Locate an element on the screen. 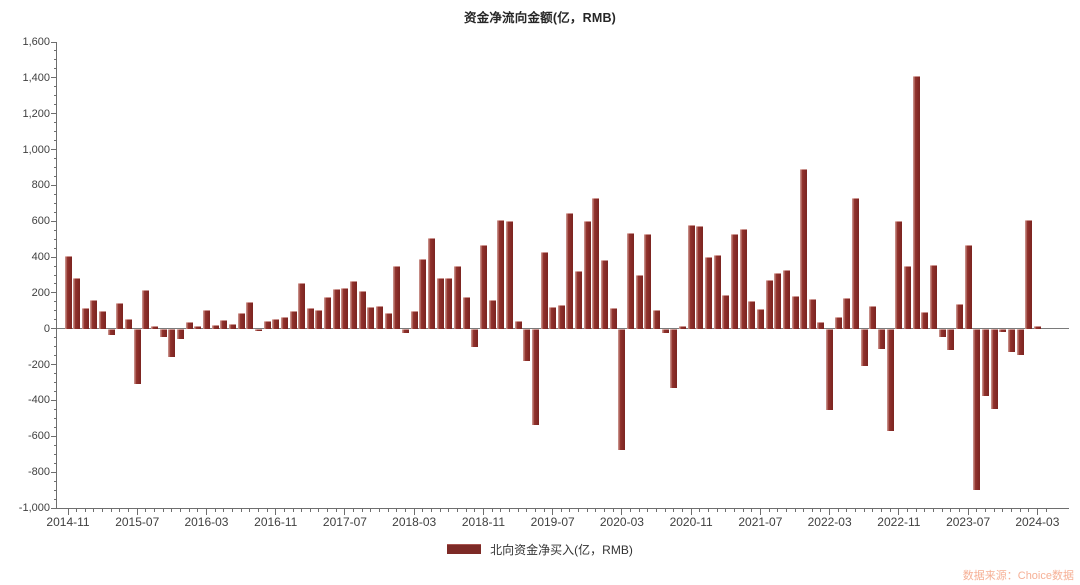 Image resolution: width=1080 pixels, height=585 pixels. y-axis-label: 800 is located at coordinates (40, 185).